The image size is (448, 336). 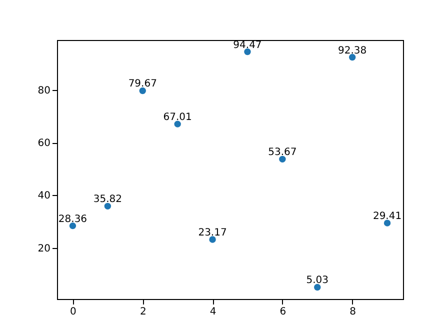 I want to click on data-label: 5.03, so click(x=317, y=280).